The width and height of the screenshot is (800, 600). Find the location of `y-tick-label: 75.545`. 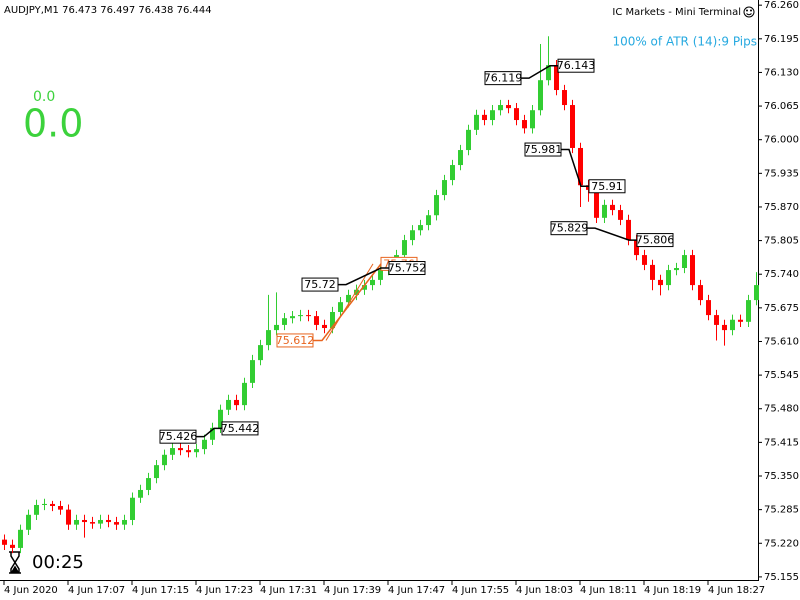

y-tick-label: 75.545 is located at coordinates (781, 375).